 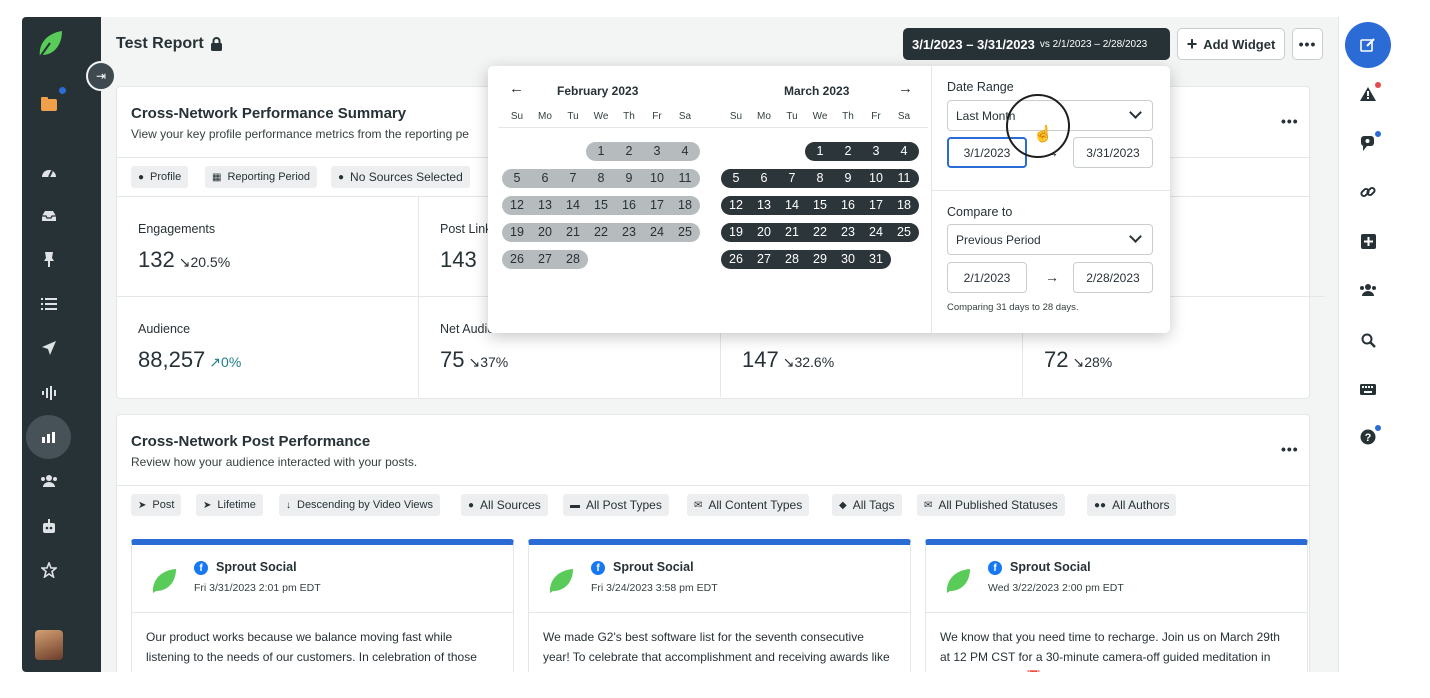 I want to click on add-icon, so click(x=1368, y=241).